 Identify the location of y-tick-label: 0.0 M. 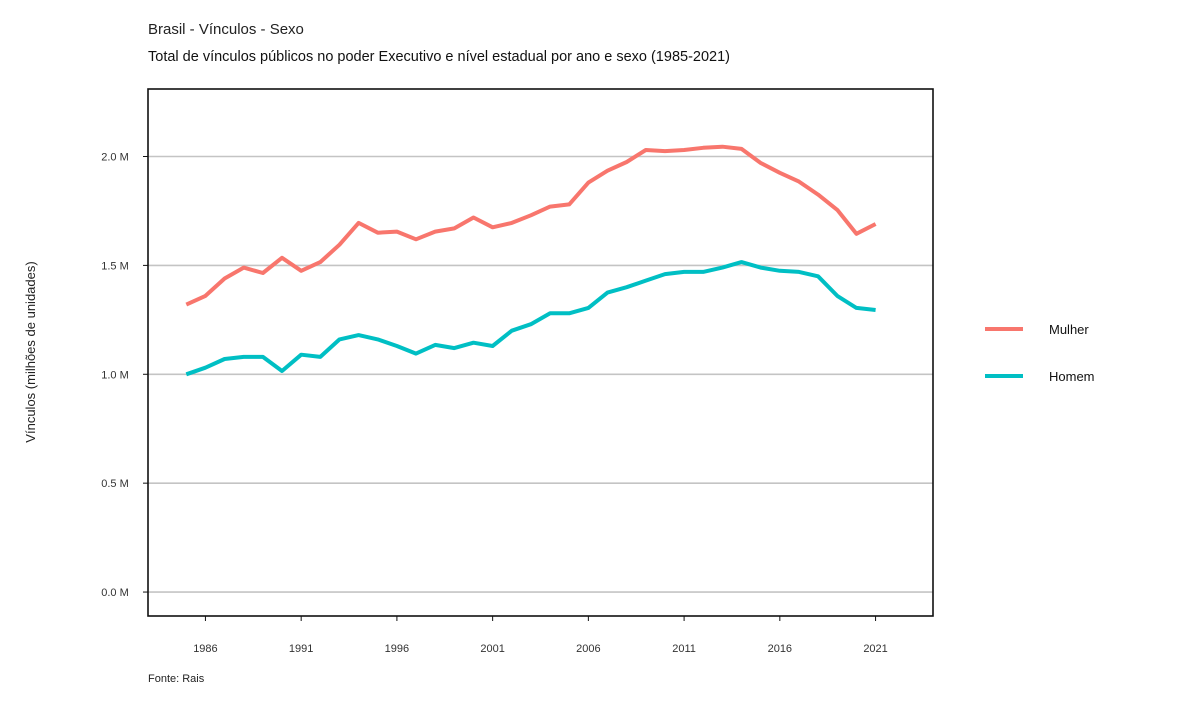
(115, 593).